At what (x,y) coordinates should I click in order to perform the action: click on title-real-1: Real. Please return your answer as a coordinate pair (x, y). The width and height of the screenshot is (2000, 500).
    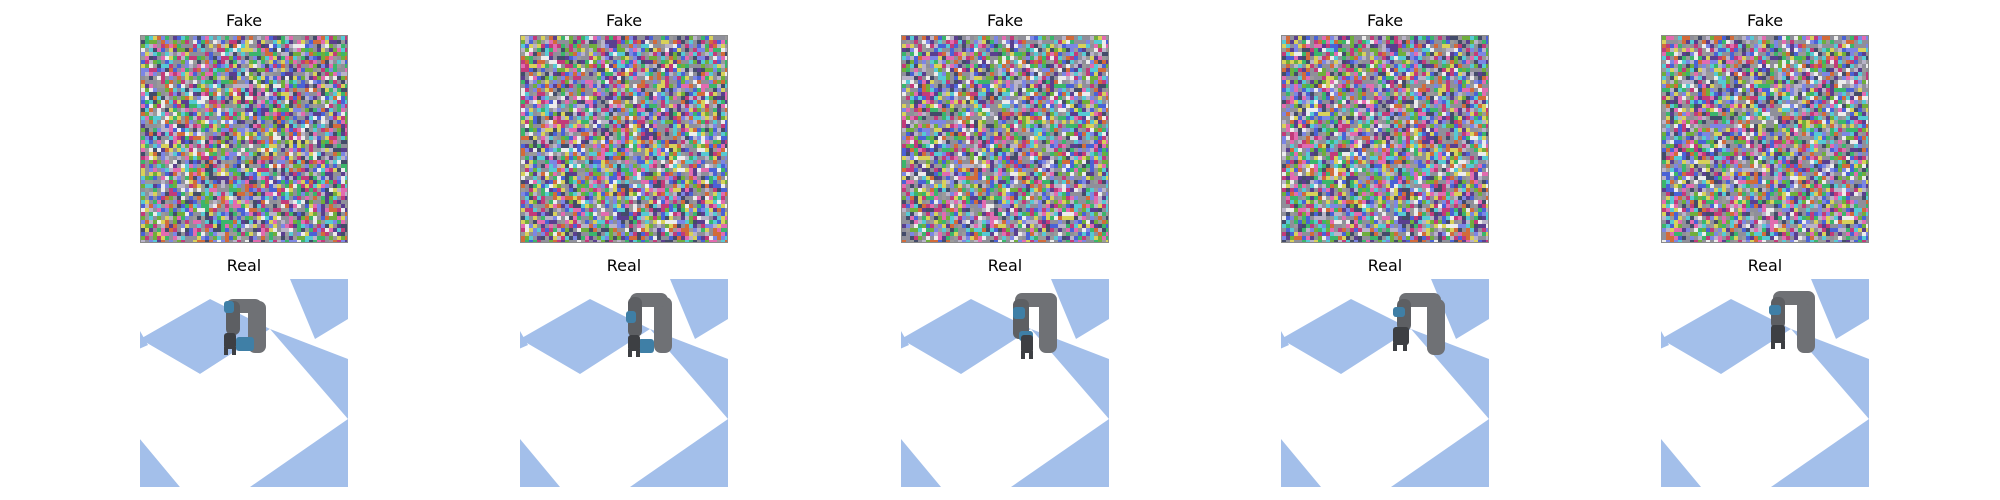
    Looking at the image, I should click on (244, 265).